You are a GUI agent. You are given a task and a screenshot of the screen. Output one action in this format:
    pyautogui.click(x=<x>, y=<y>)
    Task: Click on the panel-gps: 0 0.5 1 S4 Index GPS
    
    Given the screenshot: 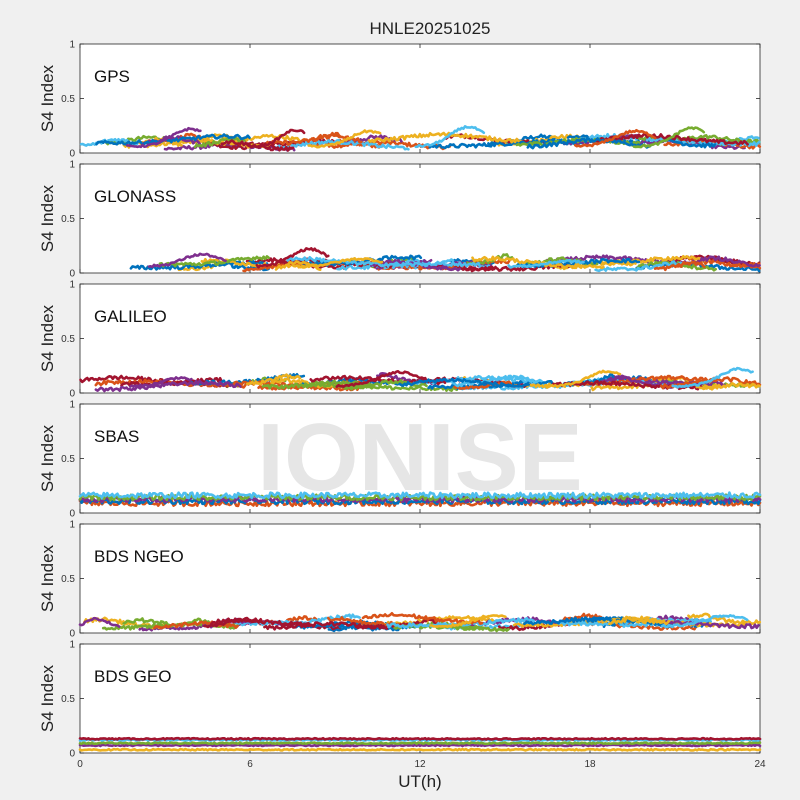 What is the action you would take?
    pyautogui.click(x=400, y=100)
    